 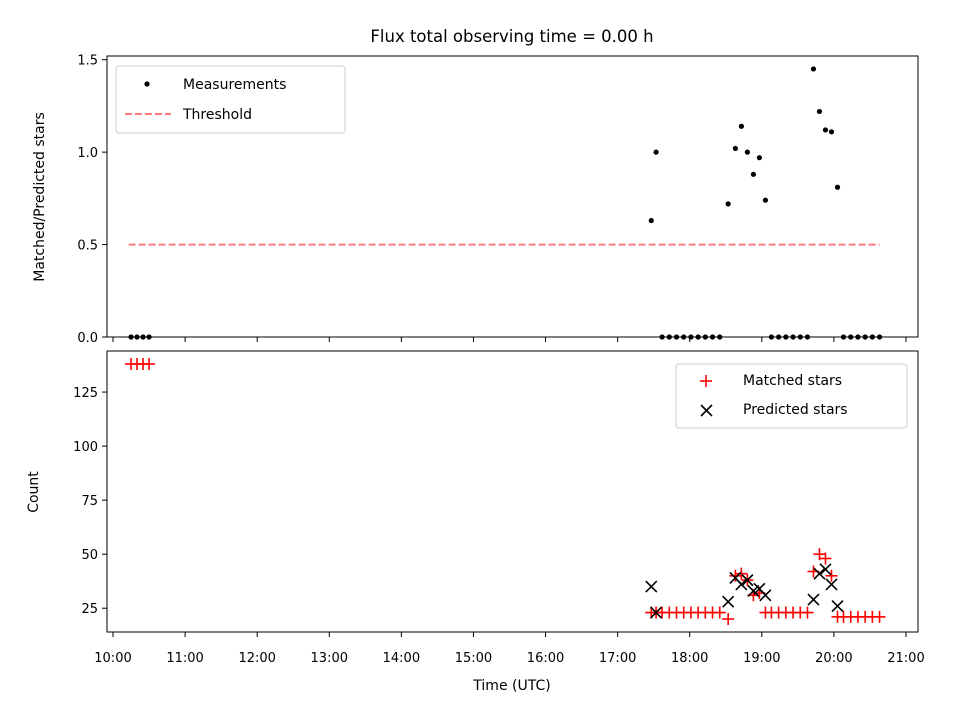 I want to click on predicted-stars-legend-marker, so click(x=706, y=410).